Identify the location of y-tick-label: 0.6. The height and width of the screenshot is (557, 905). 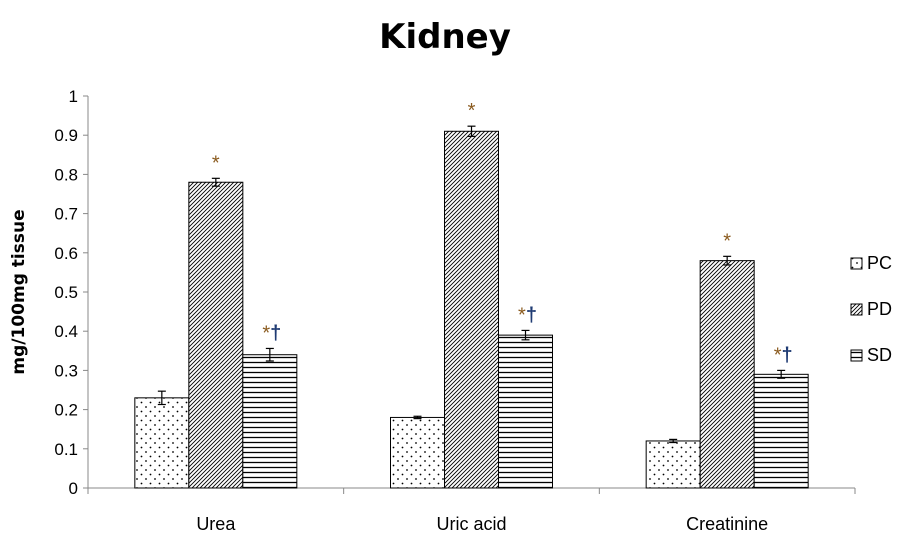
(66, 253).